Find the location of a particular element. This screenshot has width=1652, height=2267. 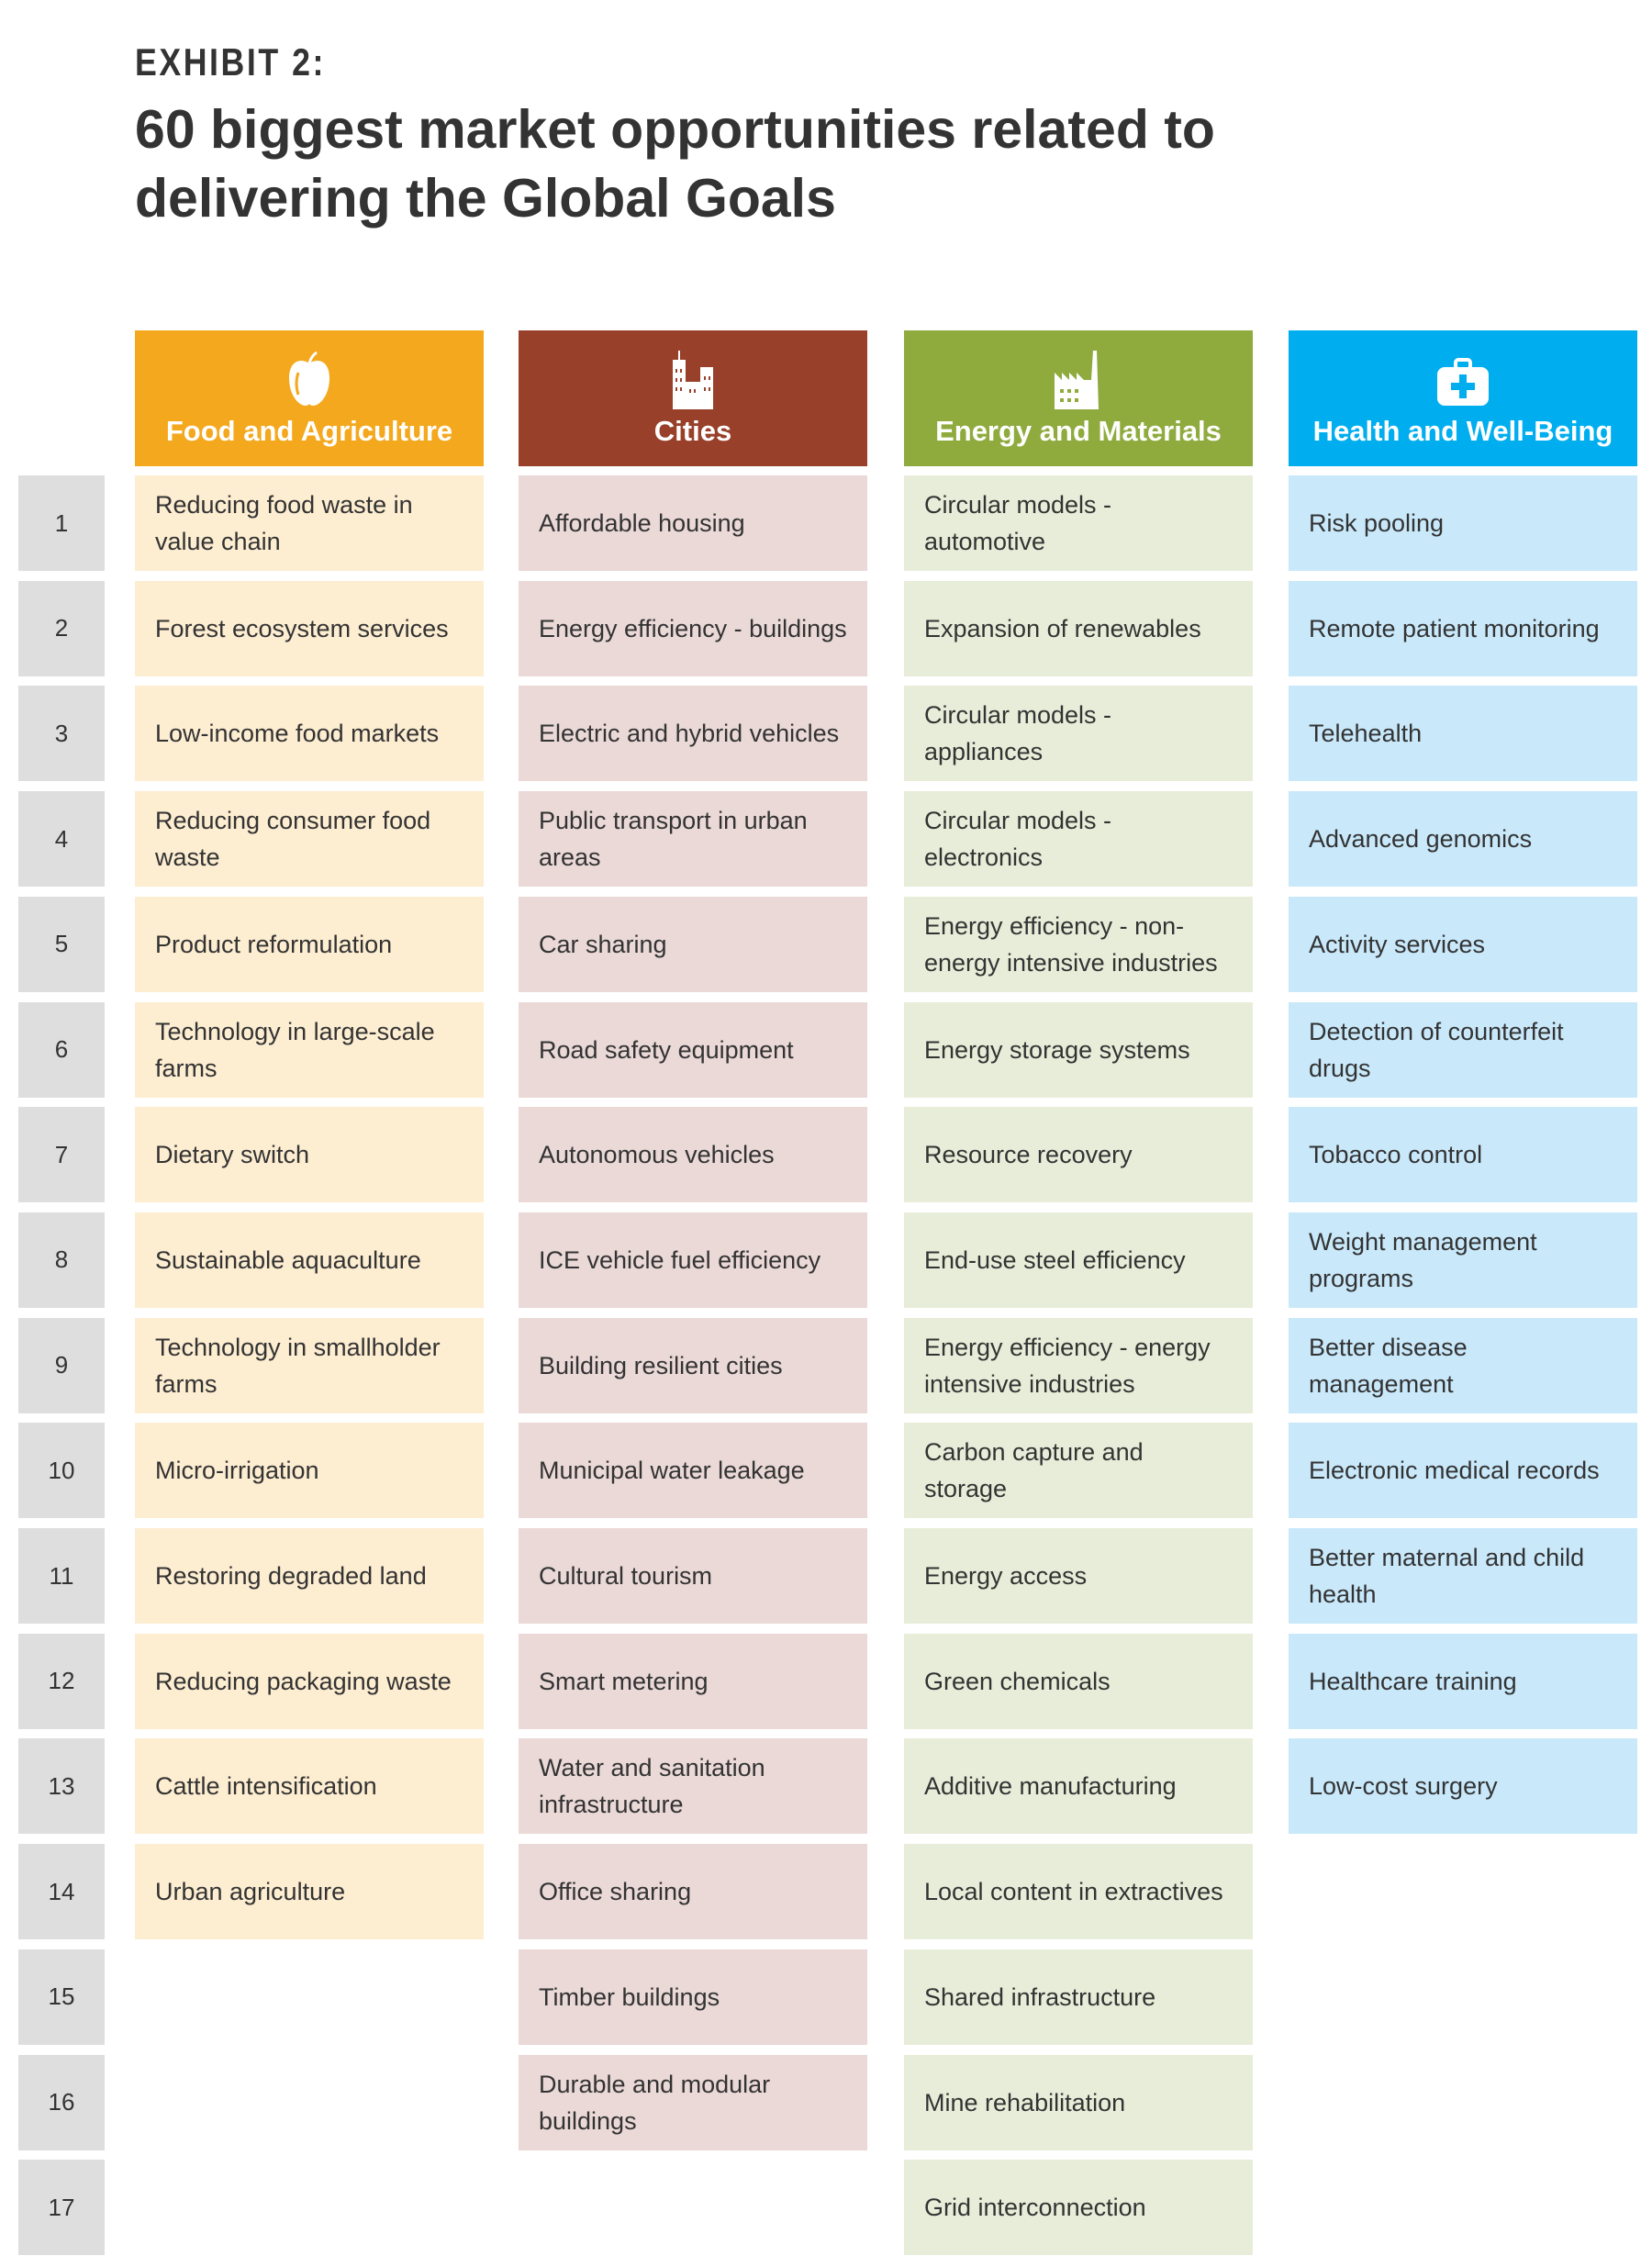

opportunity-cell: Reducing packaging waste is located at coordinates (309, 1681).